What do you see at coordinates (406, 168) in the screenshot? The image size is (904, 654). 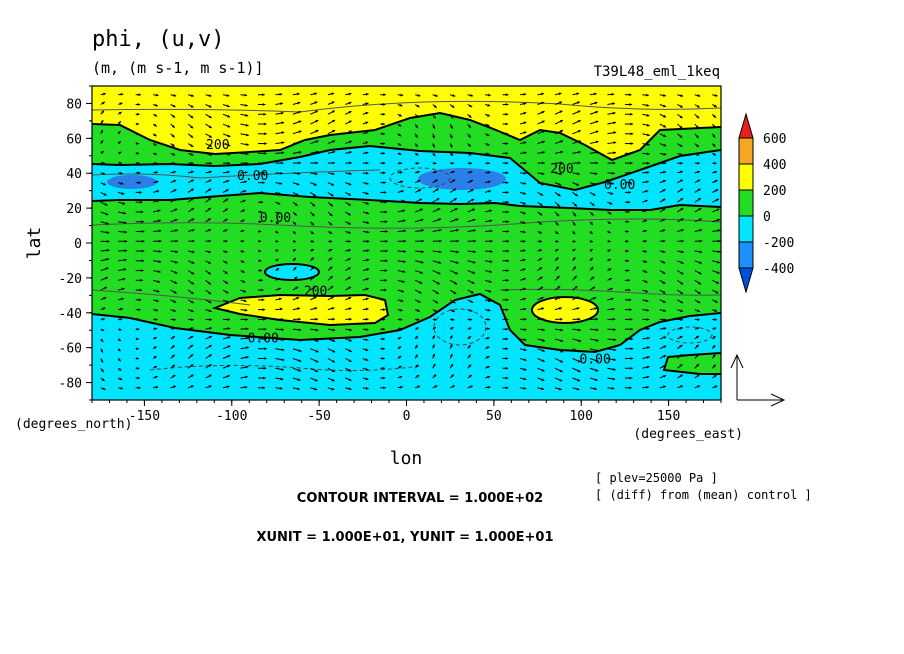 I see `contour-line-north-zero-upper` at bounding box center [406, 168].